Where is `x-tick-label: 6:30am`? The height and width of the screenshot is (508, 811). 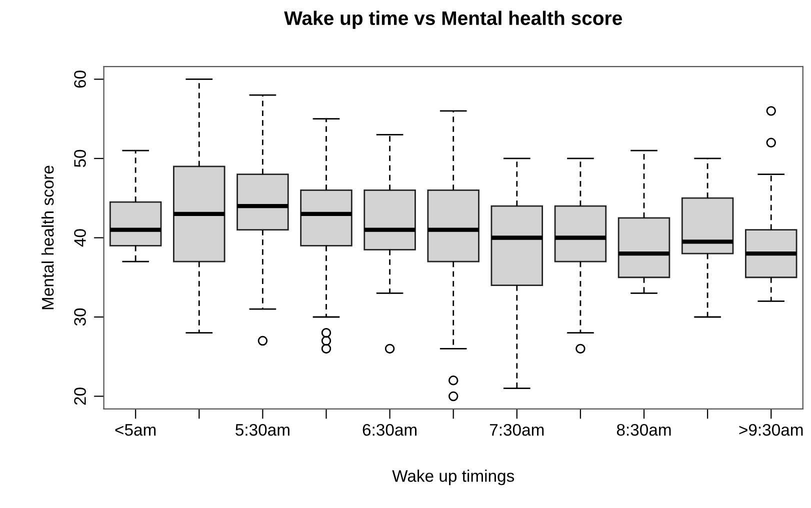
x-tick-label: 6:30am is located at coordinates (389, 430).